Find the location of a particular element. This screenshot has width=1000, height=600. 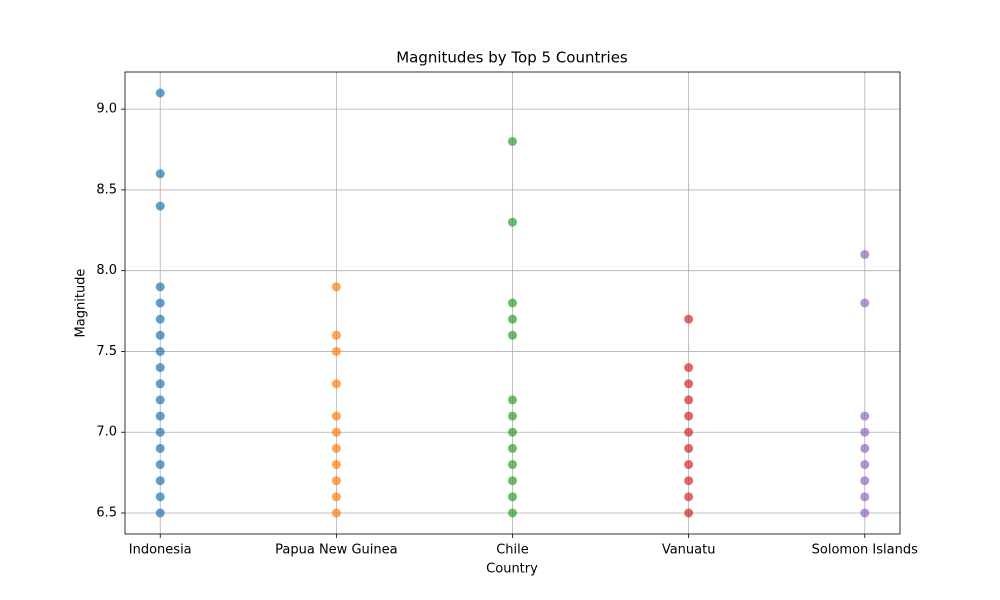

y-tick-label: 8.0 is located at coordinates (106, 270).